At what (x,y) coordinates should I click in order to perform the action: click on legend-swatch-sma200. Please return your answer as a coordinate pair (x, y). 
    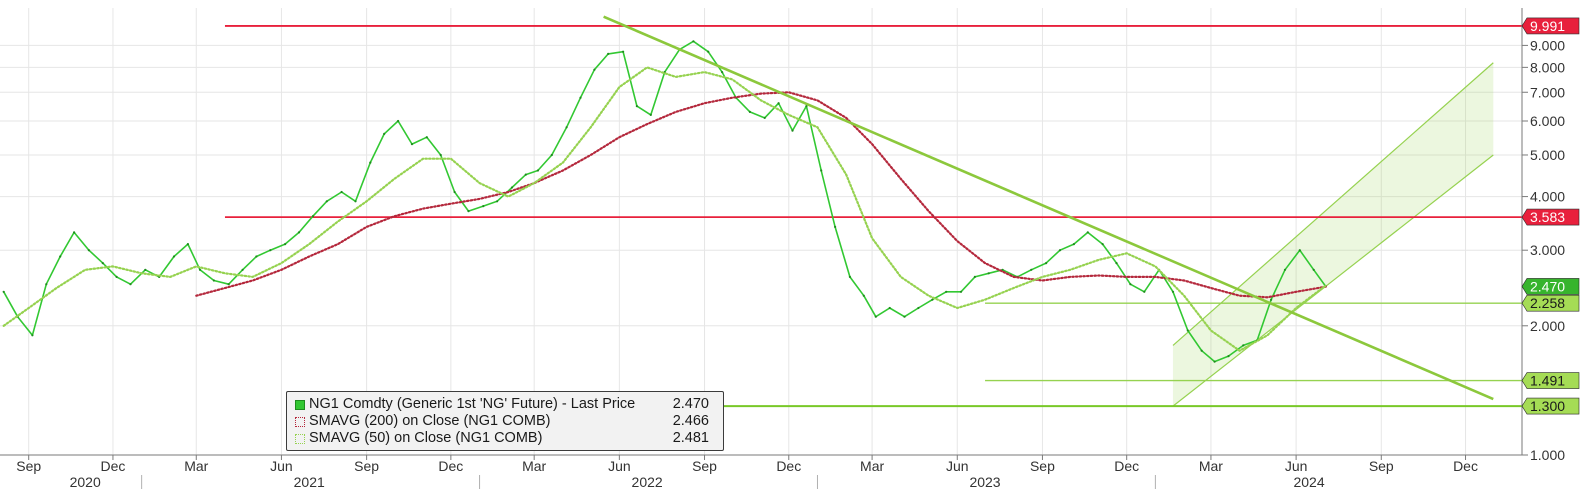
    Looking at the image, I should click on (300, 421).